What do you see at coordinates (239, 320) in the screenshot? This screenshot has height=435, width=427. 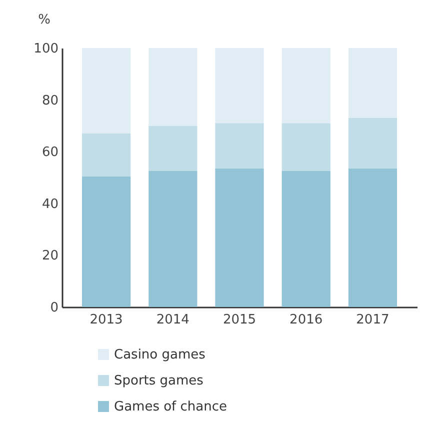 I see `x-tick-label: 2015` at bounding box center [239, 320].